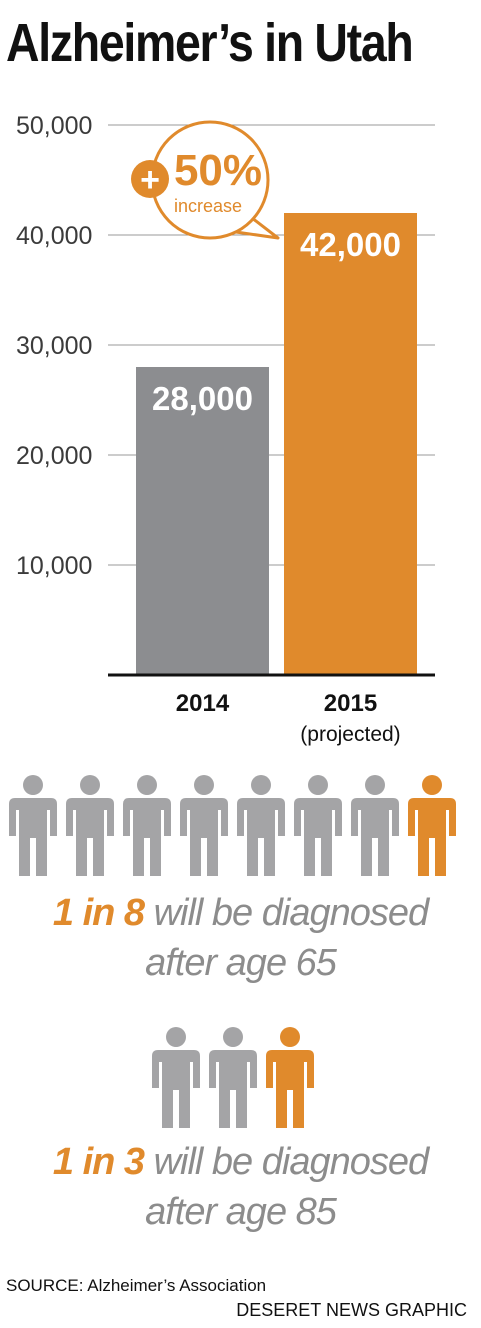  I want to click on y-tick-label: 10,000, so click(54, 566).